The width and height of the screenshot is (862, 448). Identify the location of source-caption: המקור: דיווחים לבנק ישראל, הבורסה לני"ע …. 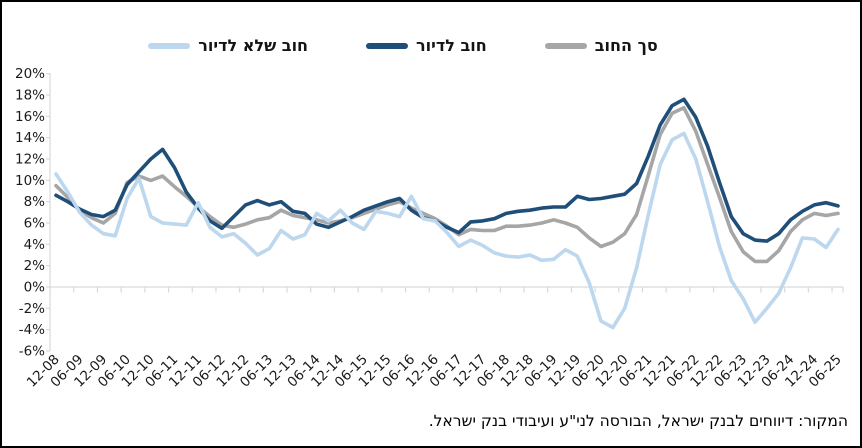
(638, 421).